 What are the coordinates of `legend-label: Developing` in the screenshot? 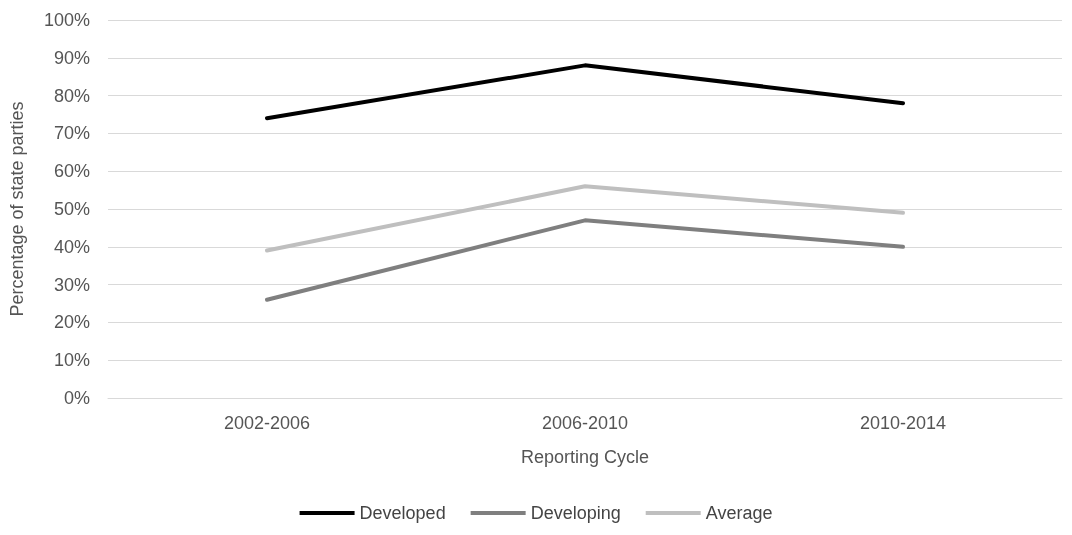 It's located at (575, 513).